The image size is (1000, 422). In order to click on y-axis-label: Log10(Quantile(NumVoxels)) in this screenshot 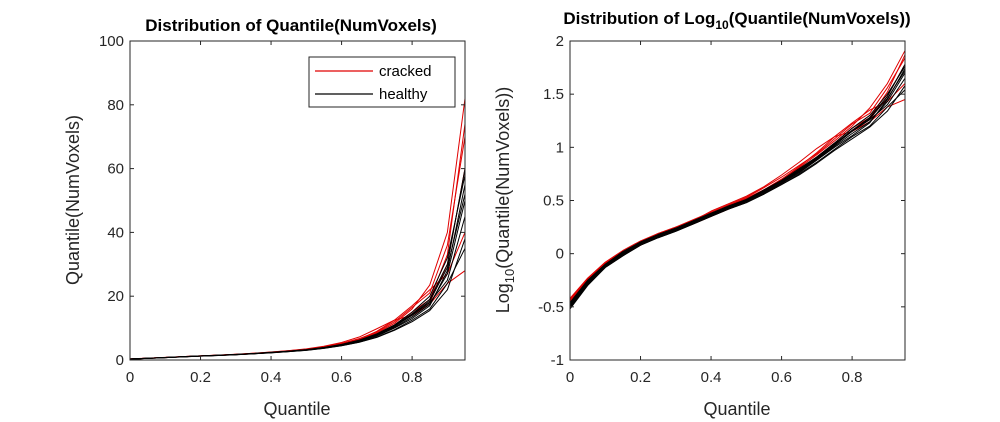, I will do `click(505, 200)`.